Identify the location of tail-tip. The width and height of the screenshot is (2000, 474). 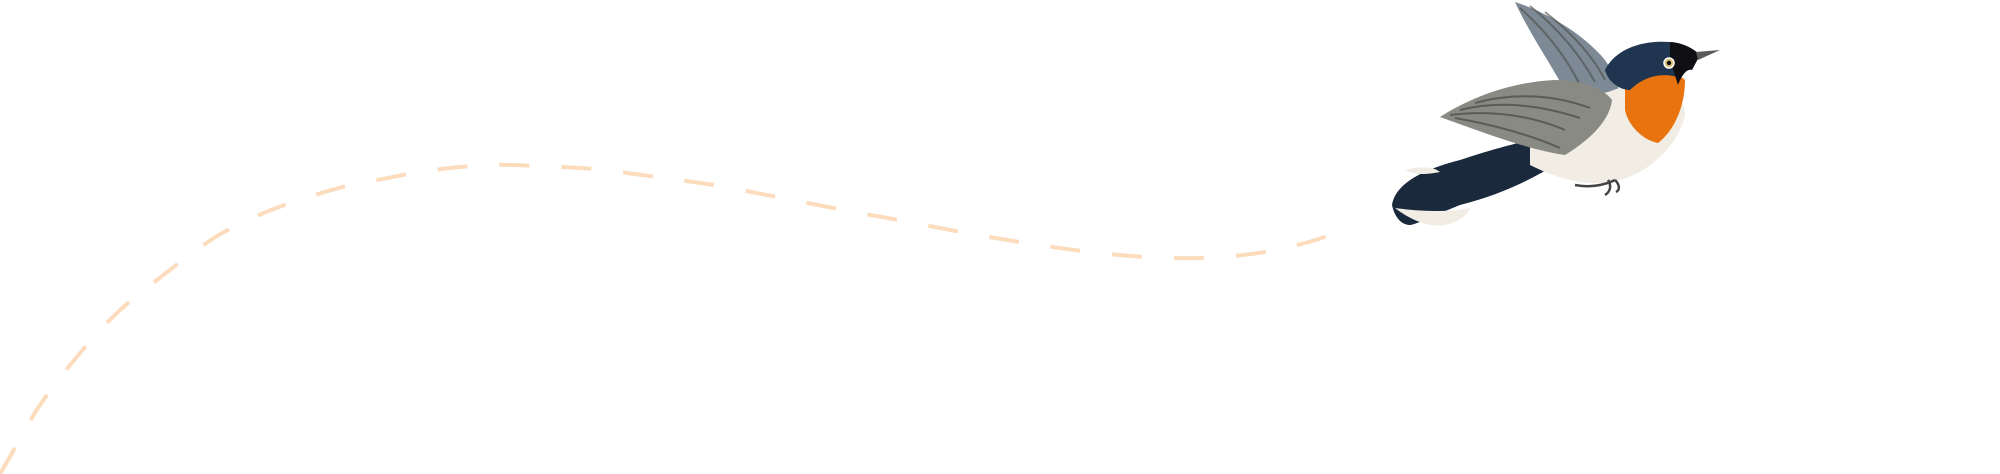
(1432, 217).